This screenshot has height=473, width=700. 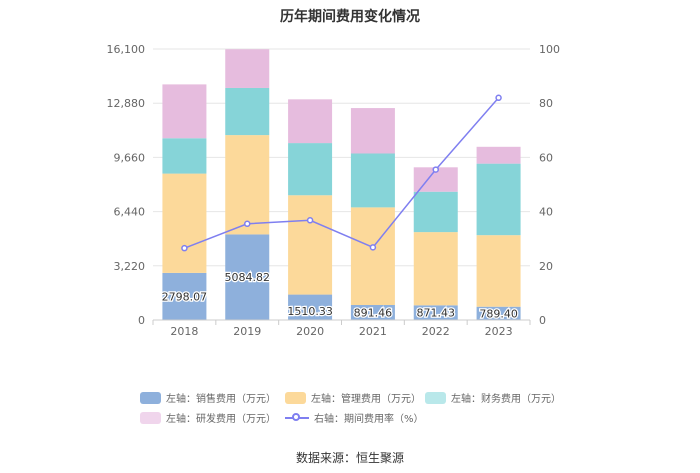 What do you see at coordinates (350, 17) in the screenshot?
I see `chart-title: 历年期间费用变化情况` at bounding box center [350, 17].